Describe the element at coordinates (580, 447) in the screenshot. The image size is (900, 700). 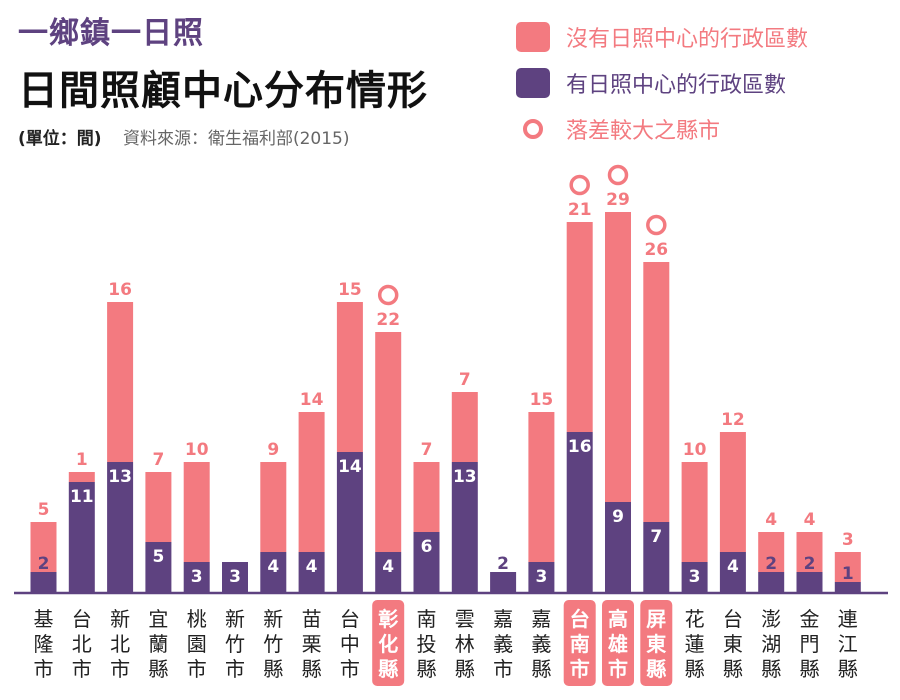
I see `value-label-with-14: 16` at that location.